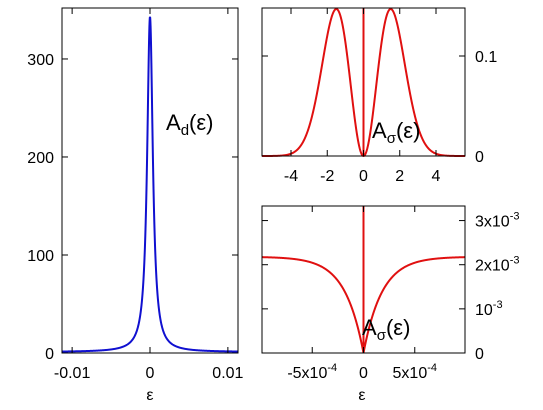 The image size is (543, 410). What do you see at coordinates (40, 256) in the screenshot?
I see `y-tick-label: 100` at bounding box center [40, 256].